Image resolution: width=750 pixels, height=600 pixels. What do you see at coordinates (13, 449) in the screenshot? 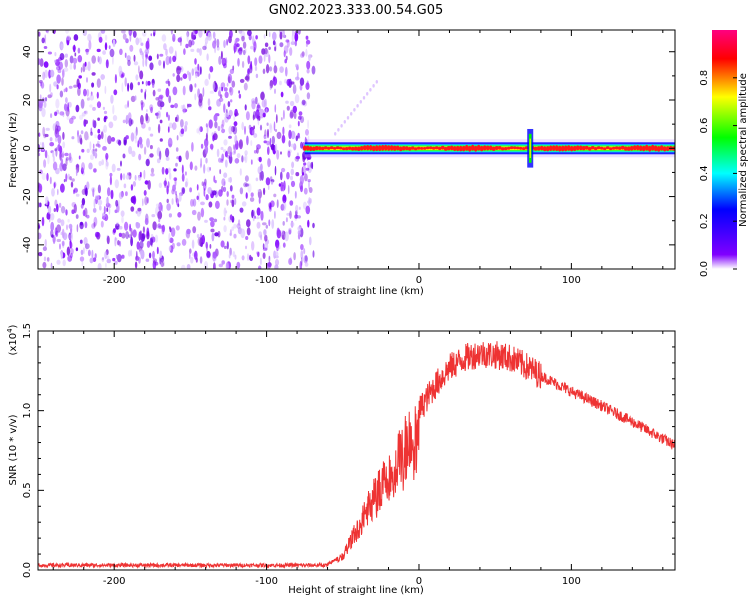
I see `snr-y-axis-label: SNR (10 * v/v)` at bounding box center [13, 449].